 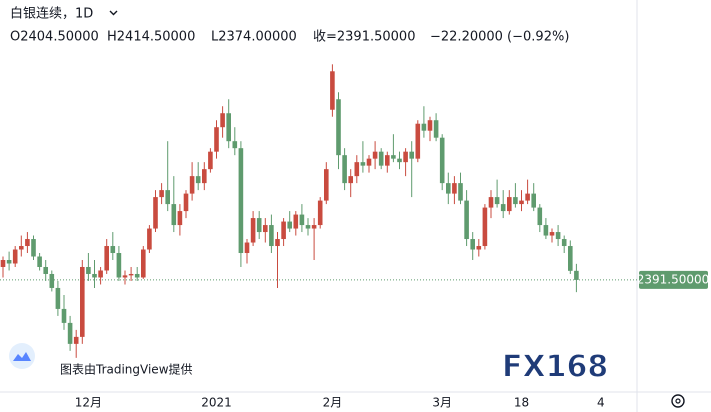 What do you see at coordinates (88, 403) in the screenshot?
I see `x-tick-label: 12月` at bounding box center [88, 403].